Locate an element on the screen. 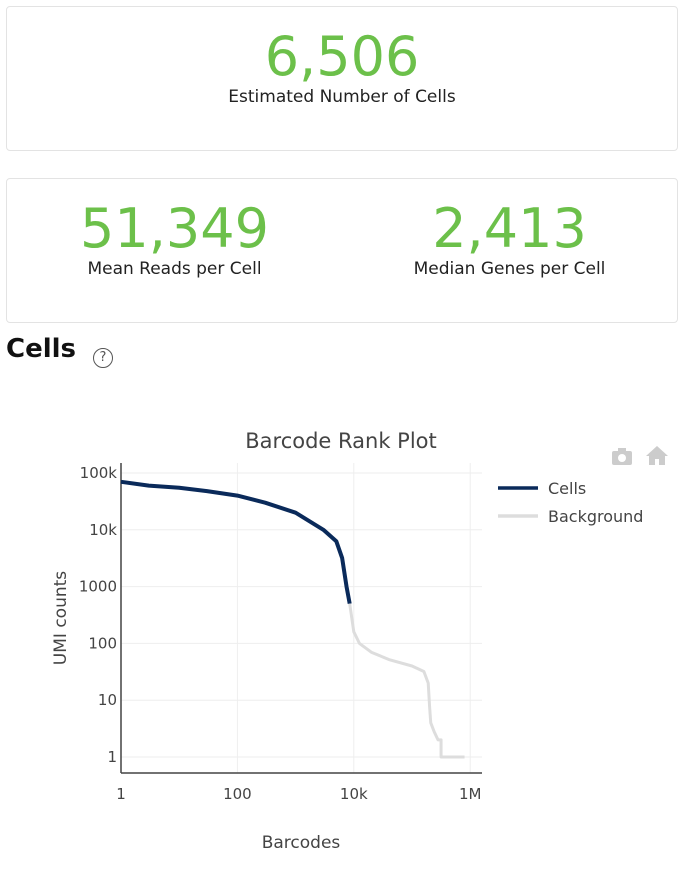 This screenshot has height=869, width=683. y-tick-label: 1000 is located at coordinates (98, 587).